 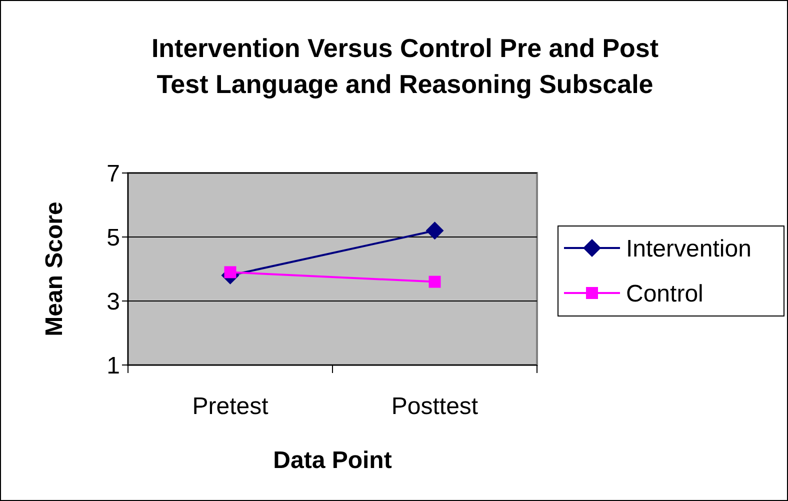 What do you see at coordinates (113, 302) in the screenshot?
I see `y-tick-label: 3` at bounding box center [113, 302].